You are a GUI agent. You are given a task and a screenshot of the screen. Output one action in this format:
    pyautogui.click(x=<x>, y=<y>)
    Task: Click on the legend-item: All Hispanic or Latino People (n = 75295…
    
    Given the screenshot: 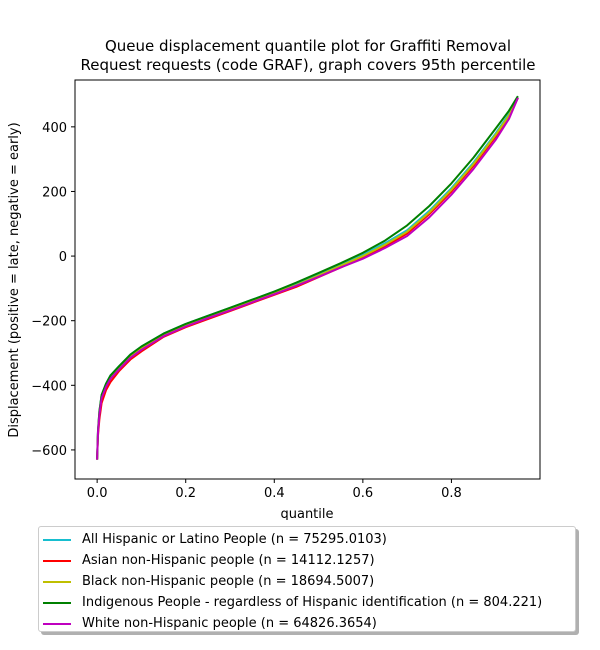 What is the action you would take?
    pyautogui.click(x=307, y=539)
    